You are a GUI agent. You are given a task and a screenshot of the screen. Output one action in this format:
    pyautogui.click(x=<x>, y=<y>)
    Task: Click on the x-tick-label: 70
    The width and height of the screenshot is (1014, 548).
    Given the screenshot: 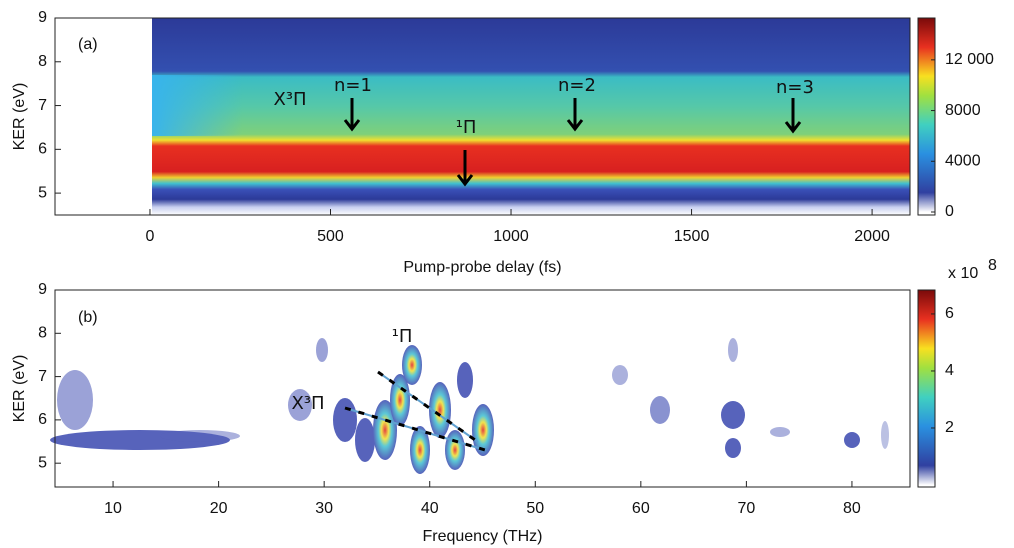 What is the action you would take?
    pyautogui.click(x=746, y=508)
    